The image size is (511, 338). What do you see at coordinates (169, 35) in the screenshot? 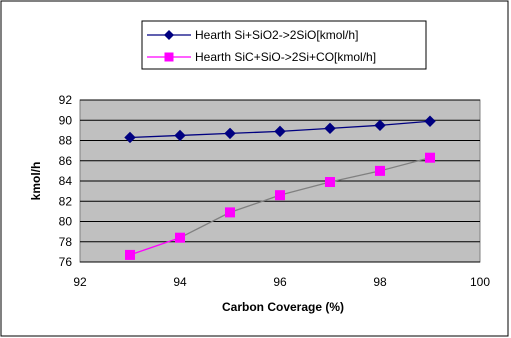
I see `legend-marker-diamond` at bounding box center [169, 35].